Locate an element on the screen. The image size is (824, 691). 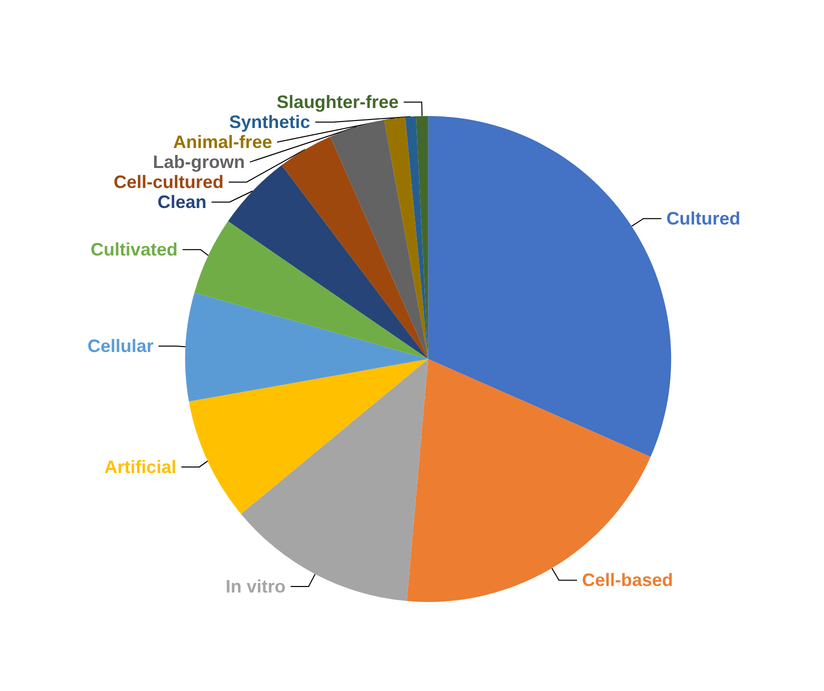
slice-label: In vitro is located at coordinates (256, 586).